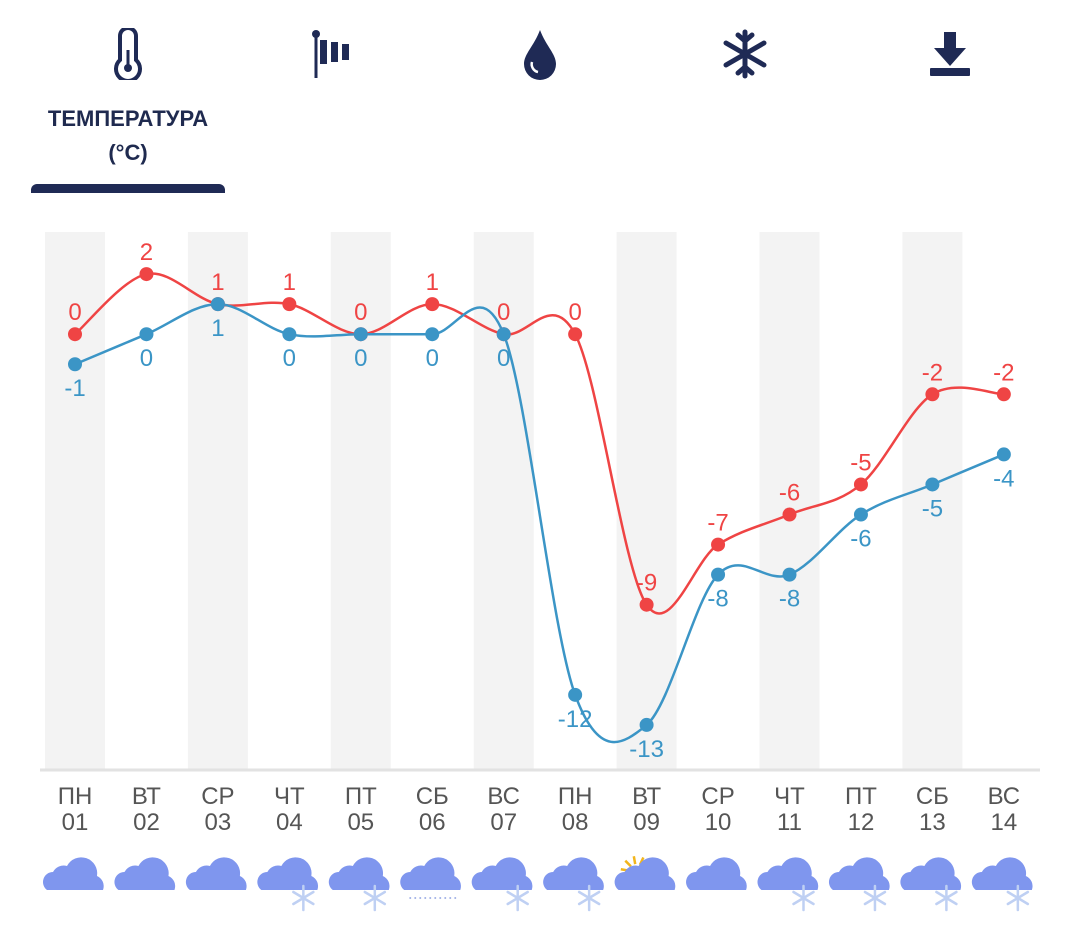 This screenshot has height=936, width=1080. Describe the element at coordinates (540, 108) in the screenshot. I see `tab-precipitation` at that location.